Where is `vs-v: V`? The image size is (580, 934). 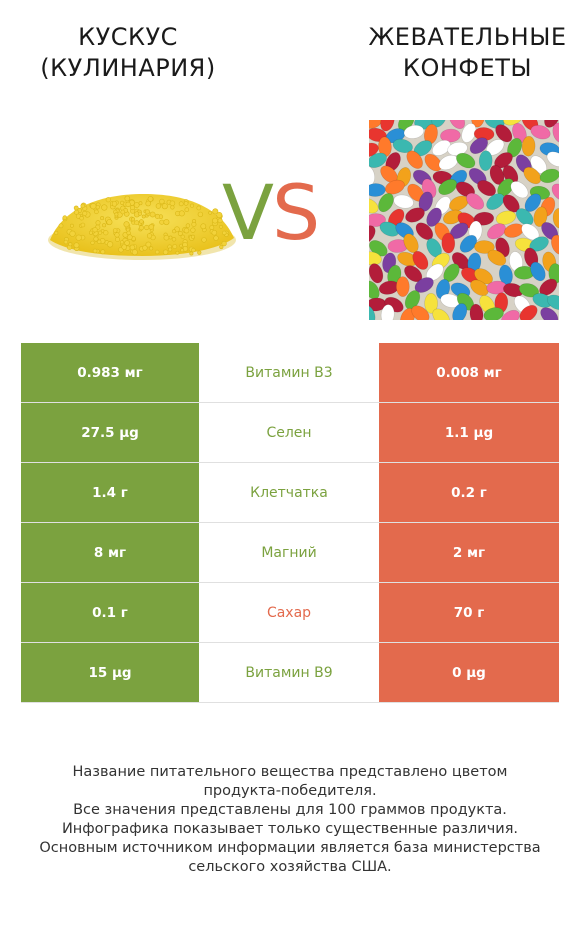 vs-v: V is located at coordinates (248, 212).